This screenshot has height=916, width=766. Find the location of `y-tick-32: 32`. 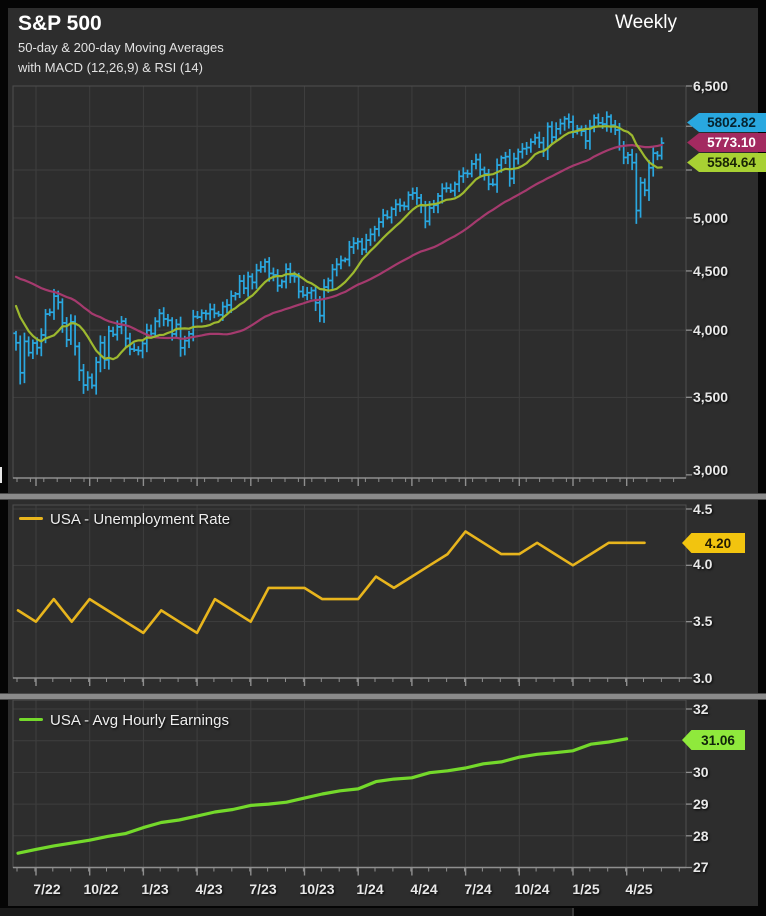

y-tick-32: 32 is located at coordinates (701, 709).